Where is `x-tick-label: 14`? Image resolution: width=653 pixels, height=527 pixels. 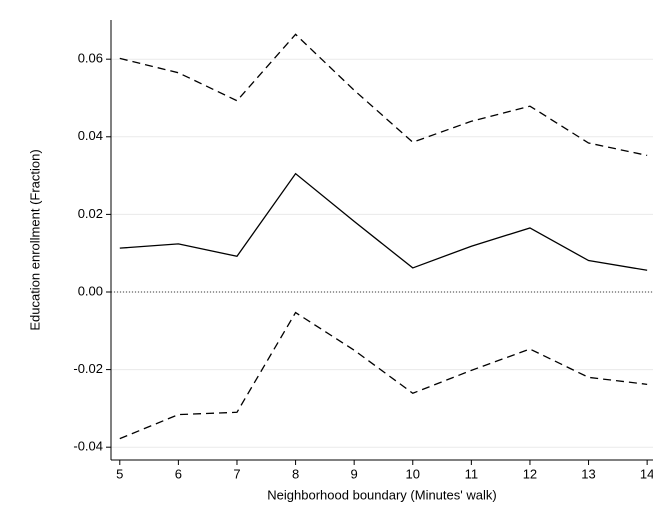
x-tick-label: 14 is located at coordinates (646, 473).